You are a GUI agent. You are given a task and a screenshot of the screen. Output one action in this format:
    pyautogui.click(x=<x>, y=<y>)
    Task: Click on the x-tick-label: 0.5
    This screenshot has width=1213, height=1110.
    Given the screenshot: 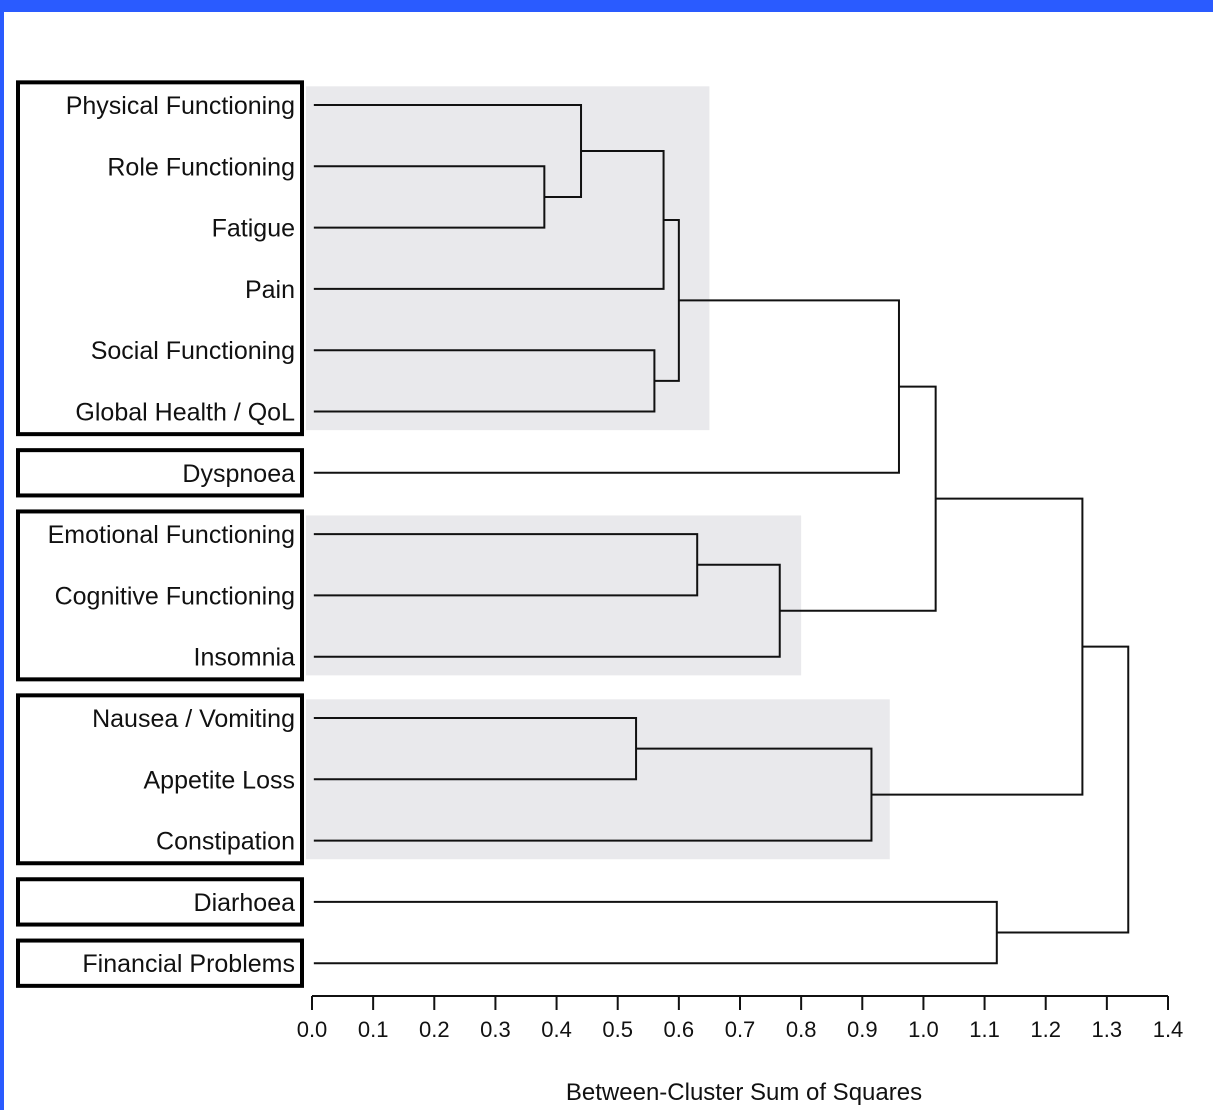 What is the action you would take?
    pyautogui.click(x=617, y=1029)
    